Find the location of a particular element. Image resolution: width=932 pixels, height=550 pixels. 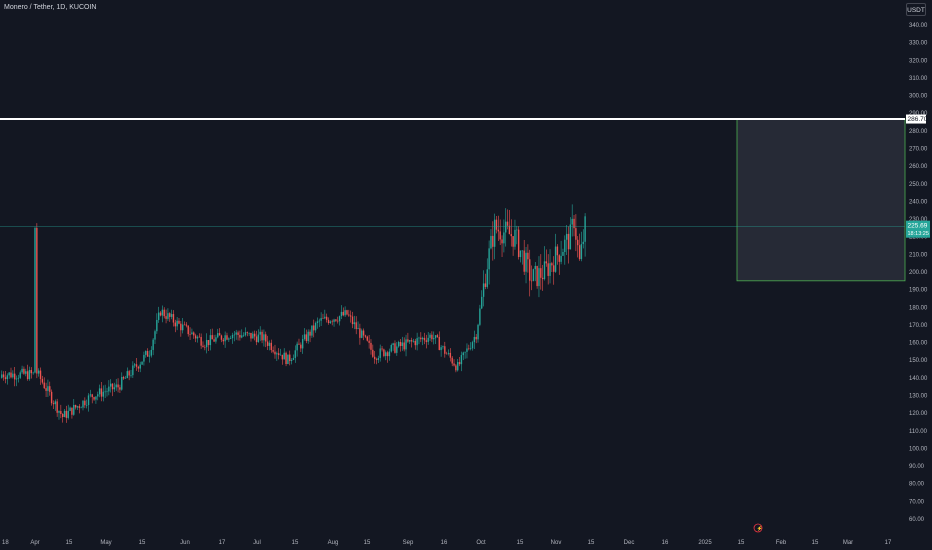

price-tick-label: 90.00 is located at coordinates (917, 467).